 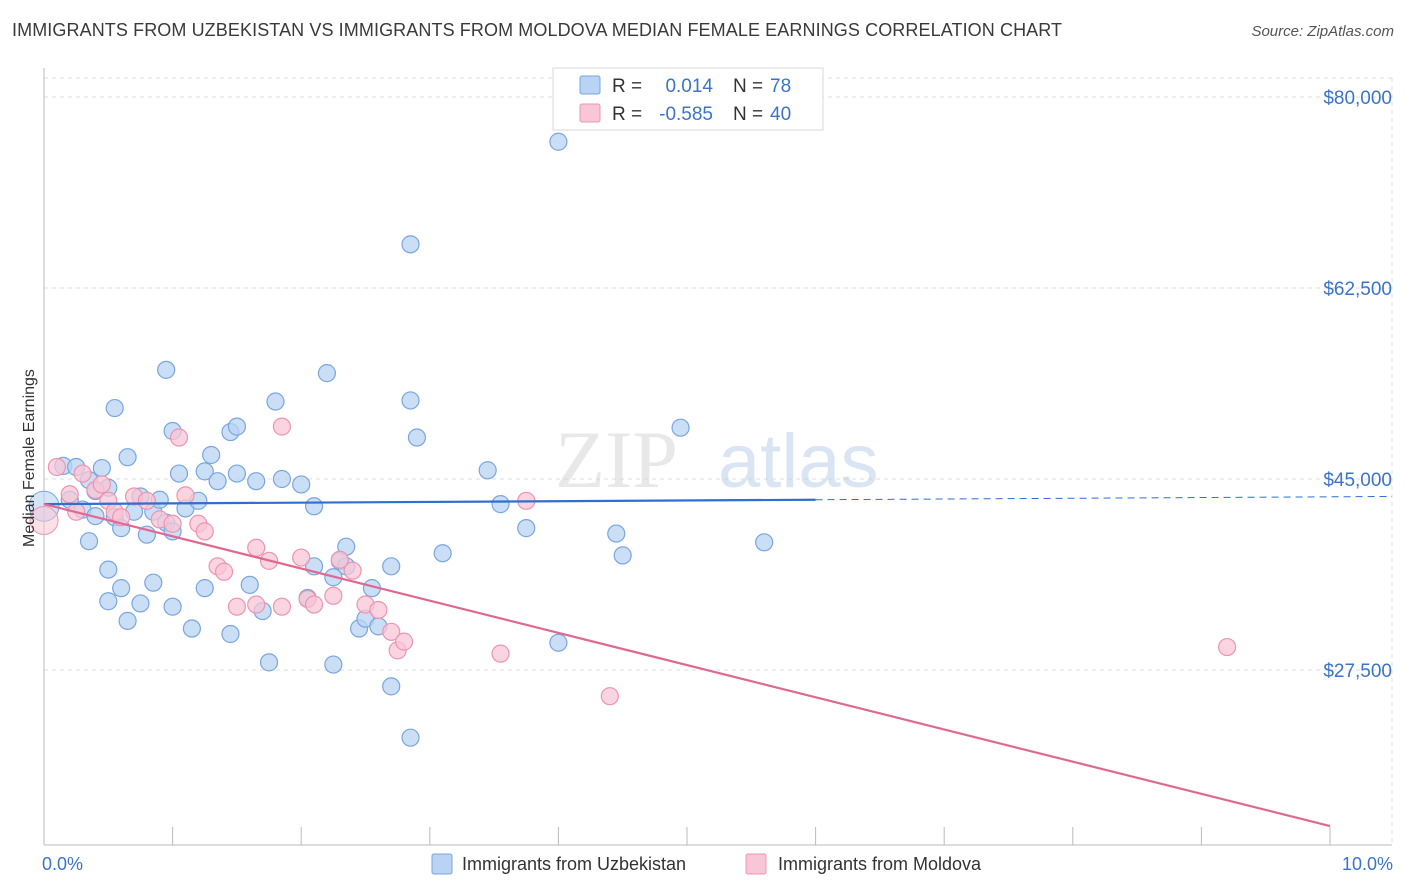 What do you see at coordinates (798, 461) in the screenshot?
I see `watermark-atlas: atlas` at bounding box center [798, 461].